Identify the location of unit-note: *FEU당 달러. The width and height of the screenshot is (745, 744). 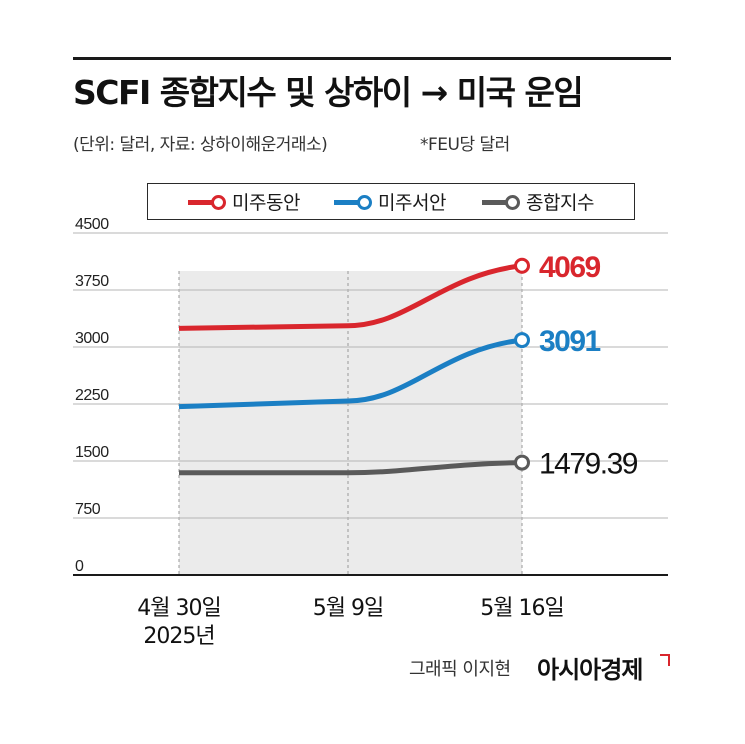
(465, 145).